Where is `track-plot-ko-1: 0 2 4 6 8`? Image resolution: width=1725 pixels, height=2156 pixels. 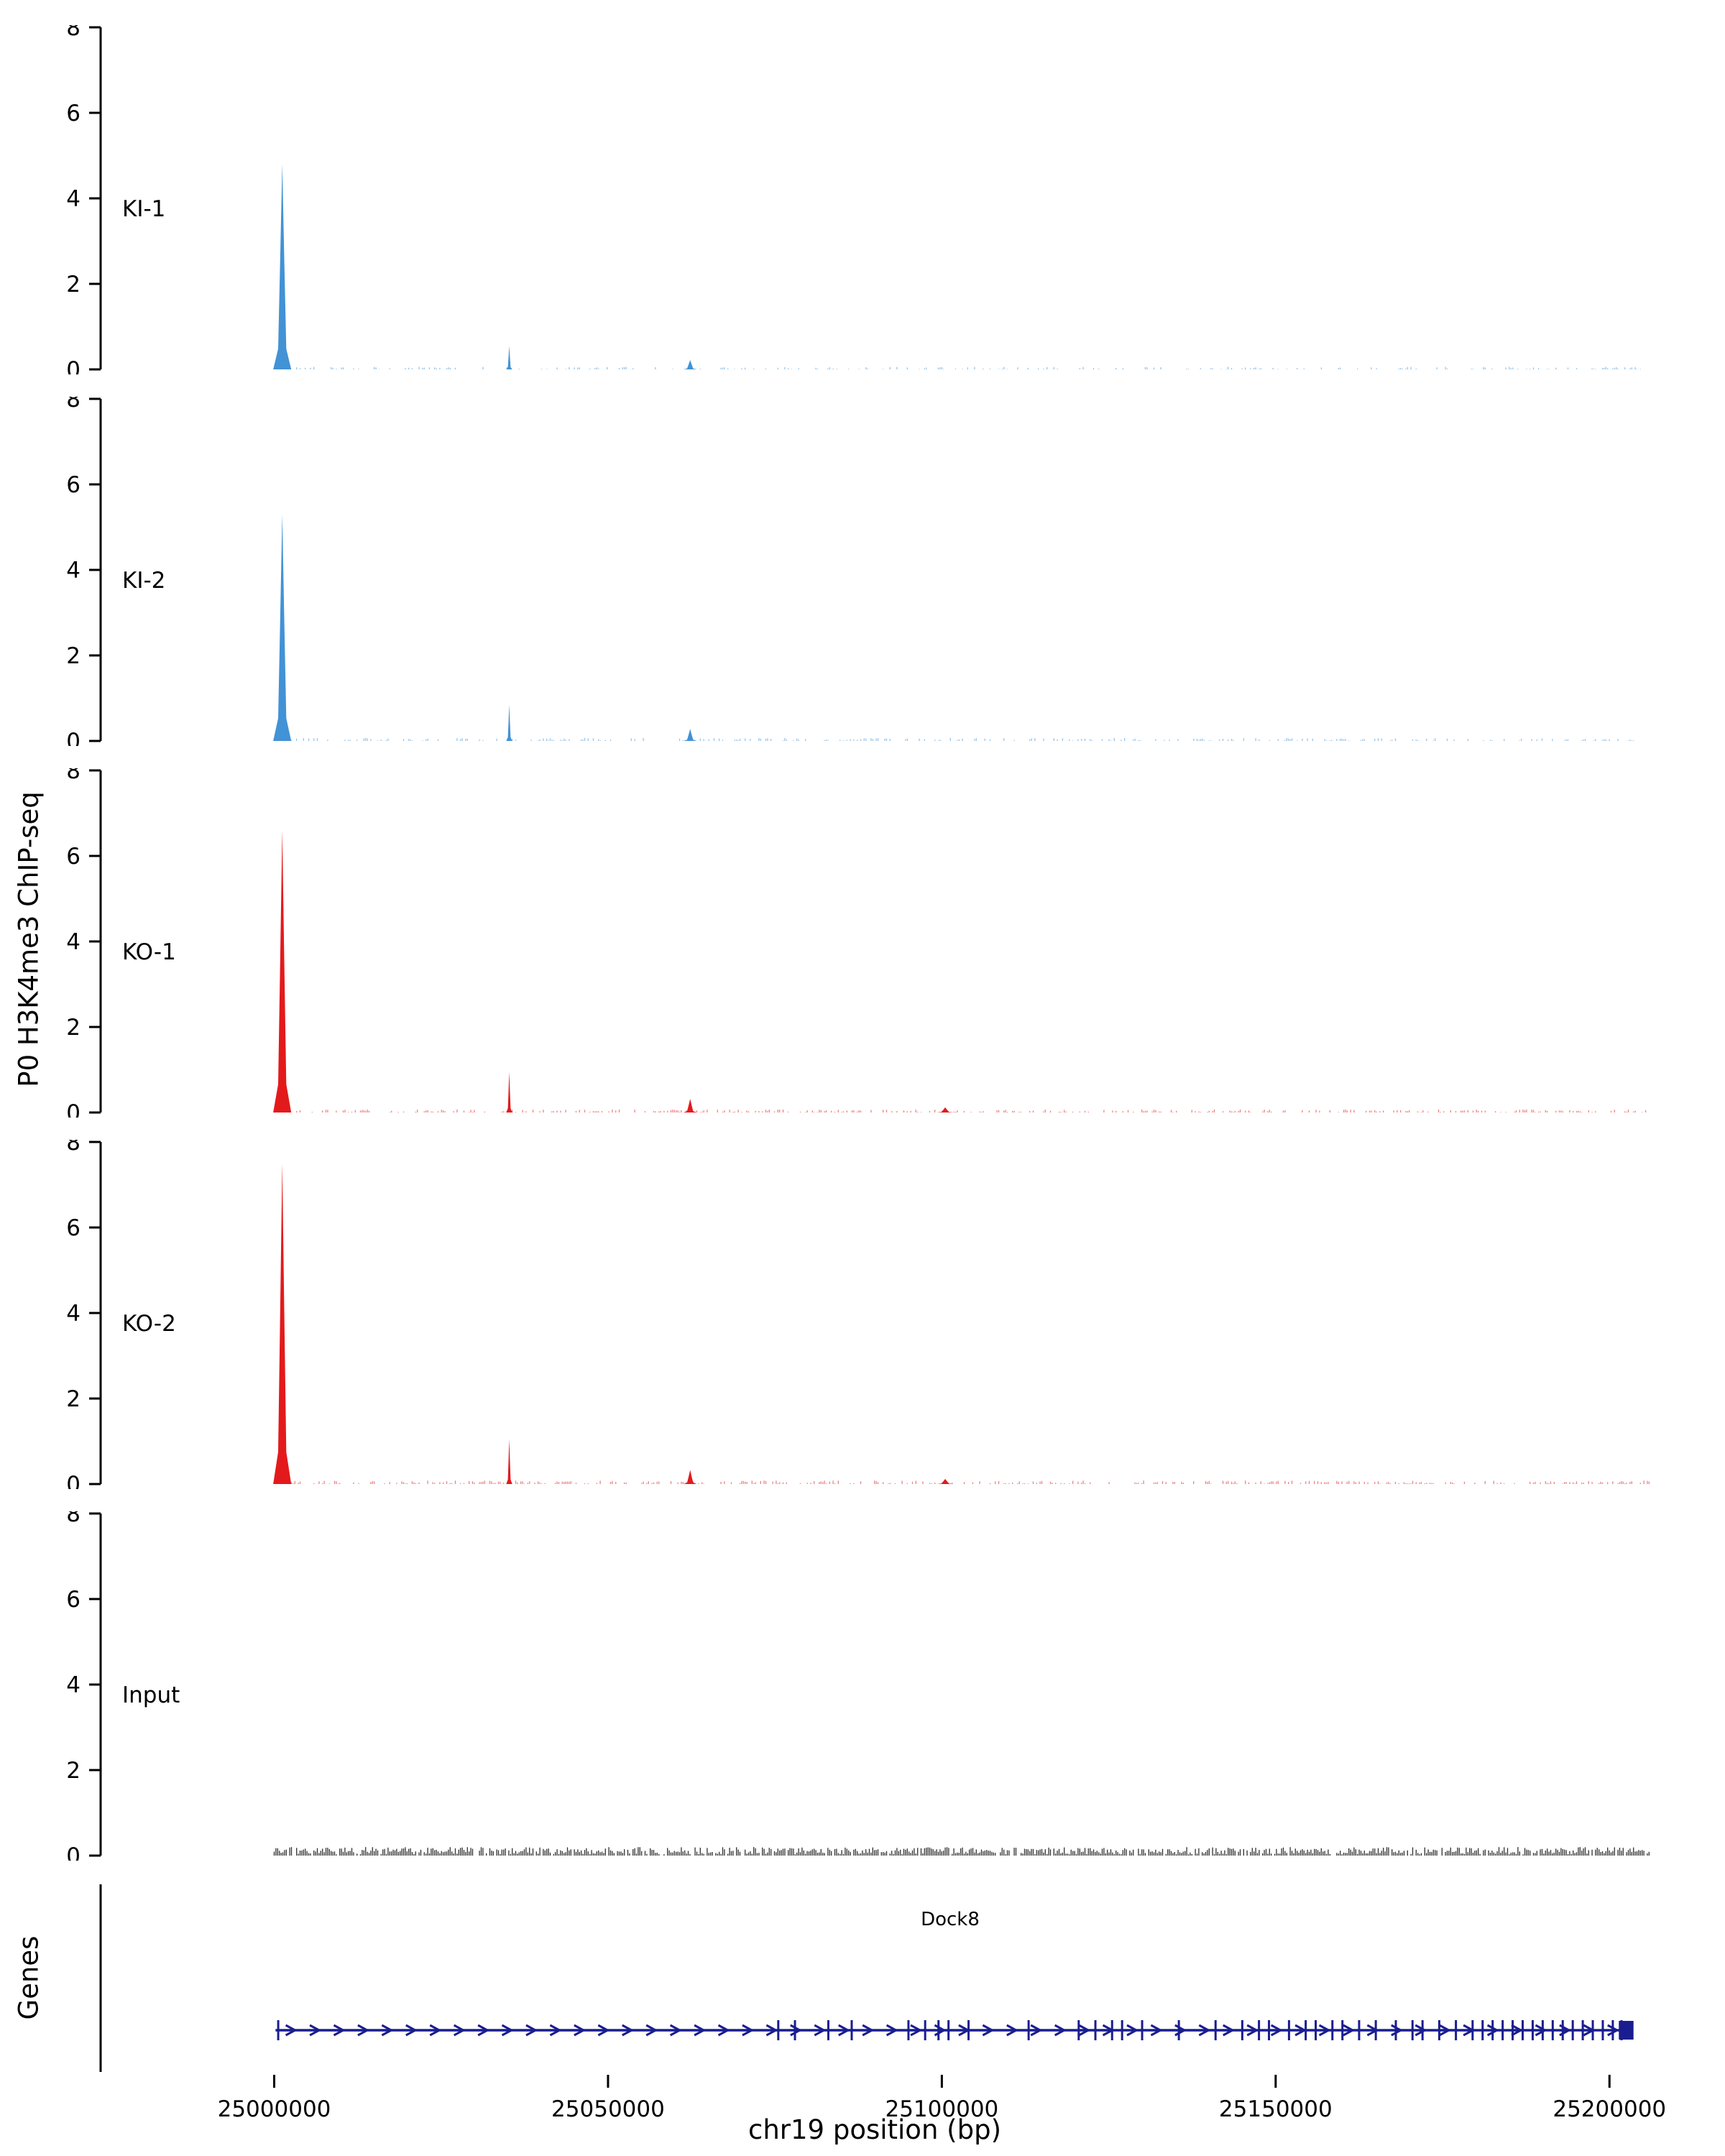
track-plot-ko-1: 0 2 4 6 8 is located at coordinates (856, 943).